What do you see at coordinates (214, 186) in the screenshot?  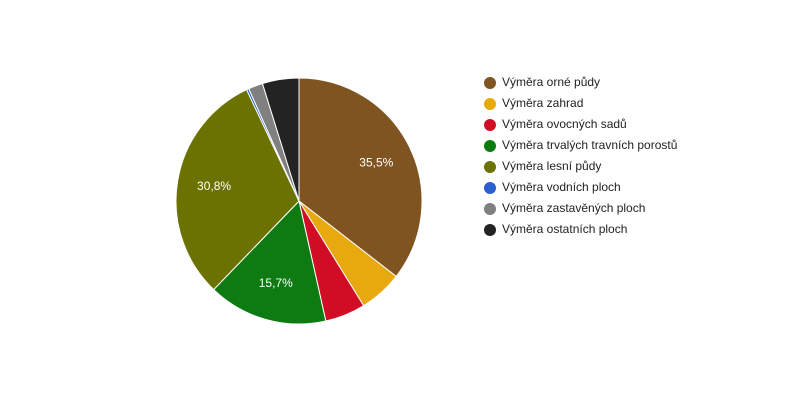 I see `value-label: 30,8%` at bounding box center [214, 186].